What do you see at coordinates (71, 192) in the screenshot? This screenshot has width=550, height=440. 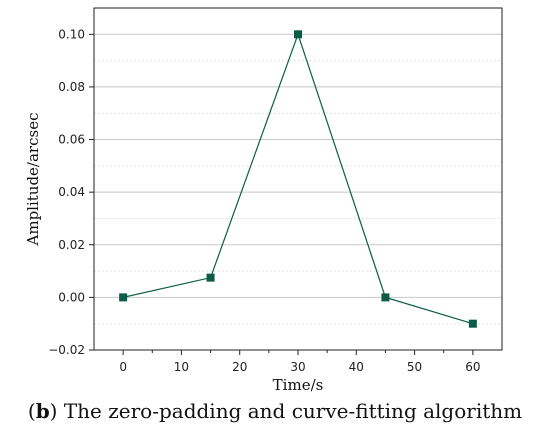 I see `y-tick-label: 0.04` at bounding box center [71, 192].